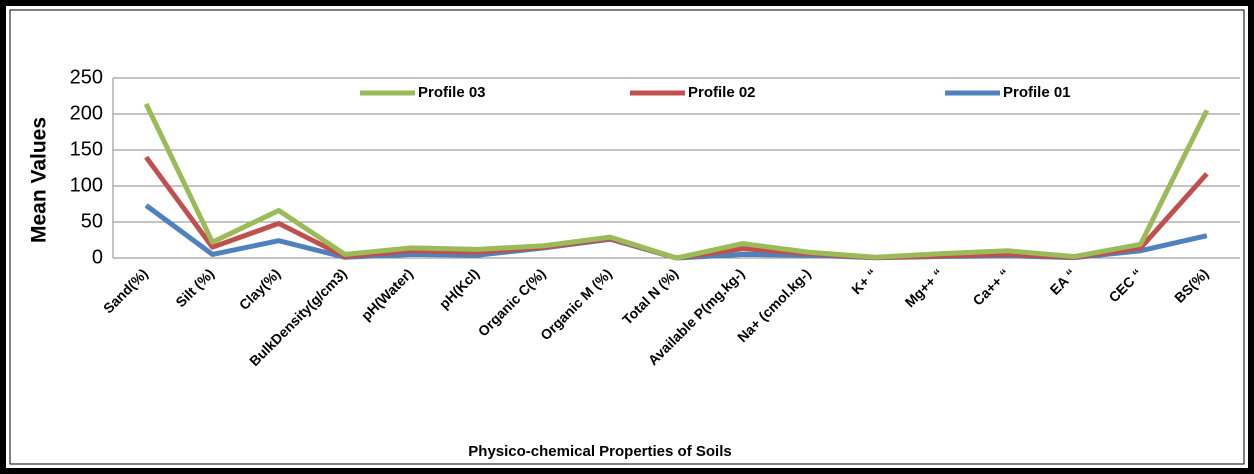 The width and height of the screenshot is (1254, 474). Describe the element at coordinates (260, 289) in the screenshot. I see `x-tick-label: Clay(%)` at that location.